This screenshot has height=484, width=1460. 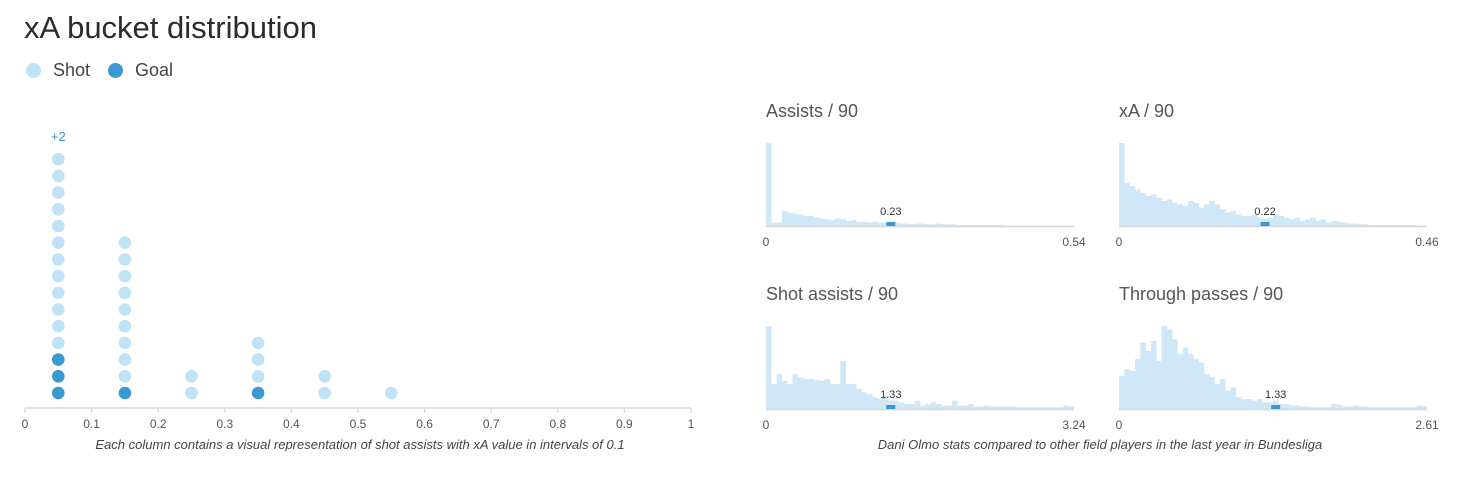 What do you see at coordinates (25, 424) in the screenshot?
I see `x-tick-label: 0` at bounding box center [25, 424].